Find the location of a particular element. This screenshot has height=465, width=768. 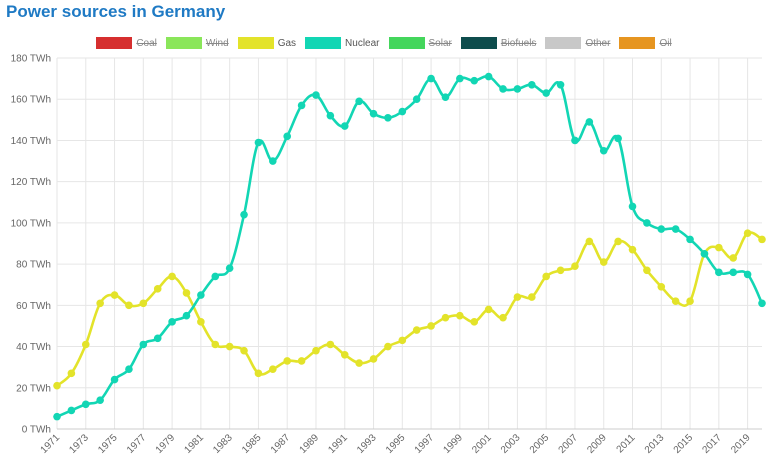

data-point-gas-2008 is located at coordinates (589, 241).